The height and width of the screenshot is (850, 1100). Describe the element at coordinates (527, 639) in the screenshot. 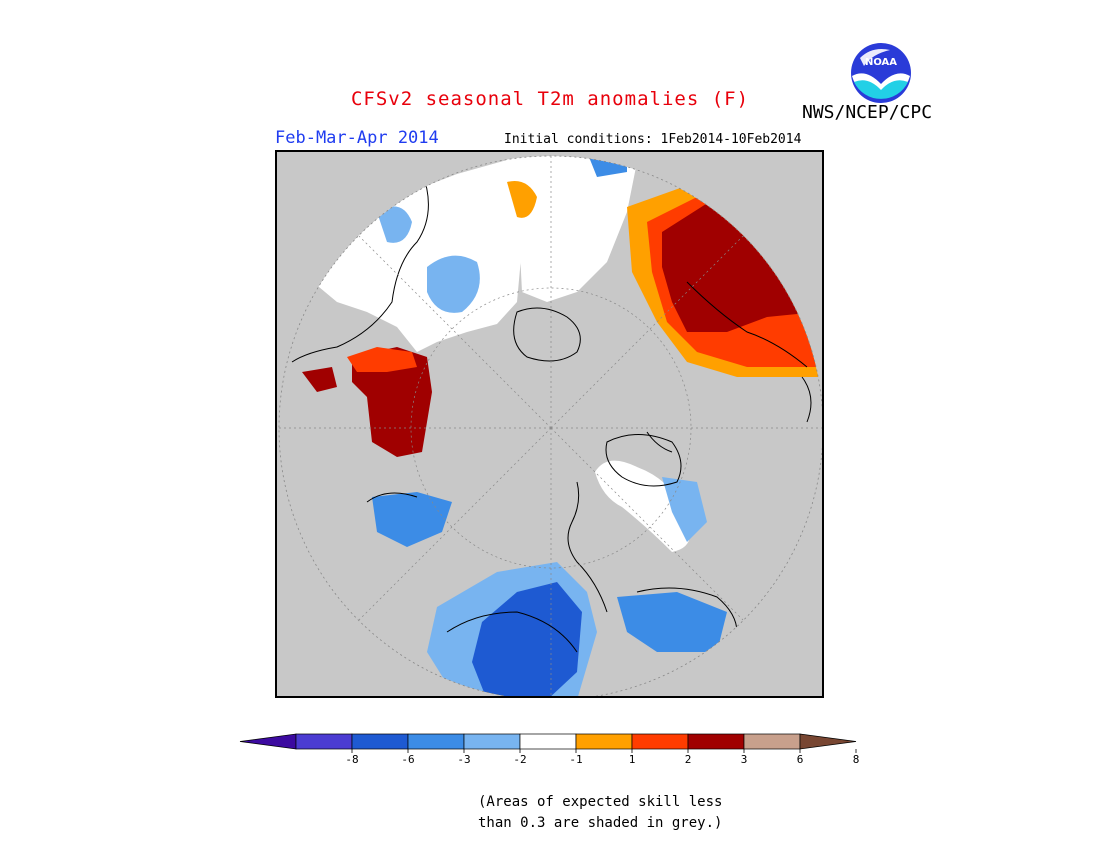

I see `anomaly-region-blue-na` at that location.